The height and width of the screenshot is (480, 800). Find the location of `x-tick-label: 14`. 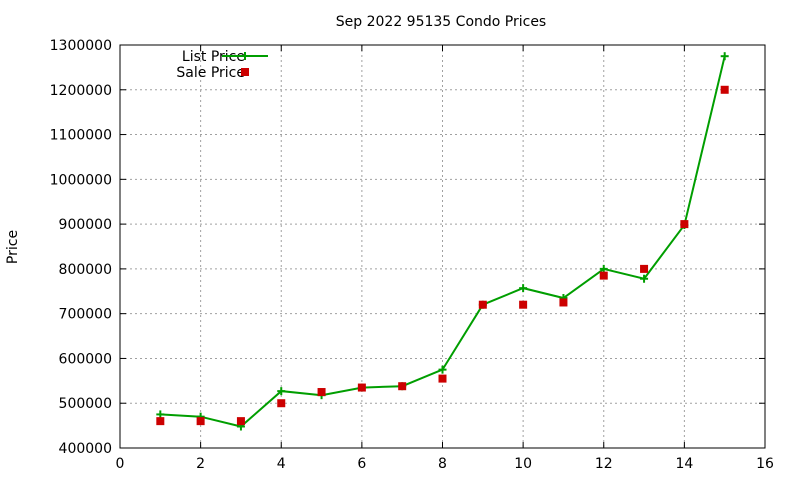

x-tick-label: 14 is located at coordinates (684, 464).